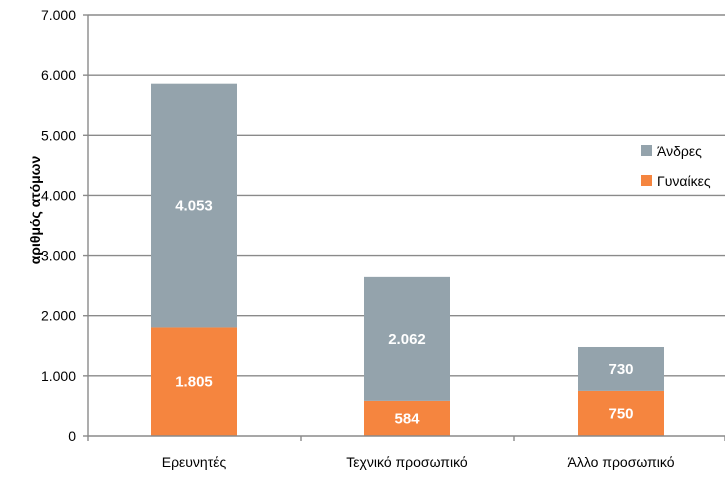  Describe the element at coordinates (35, 209) in the screenshot. I see `y-axis-label: αριθμός ατόμων` at that location.